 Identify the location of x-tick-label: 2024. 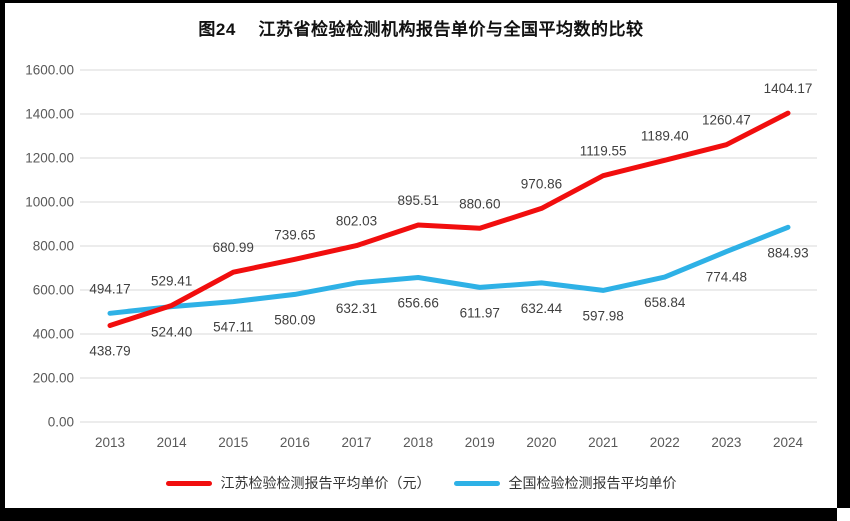
(788, 442).